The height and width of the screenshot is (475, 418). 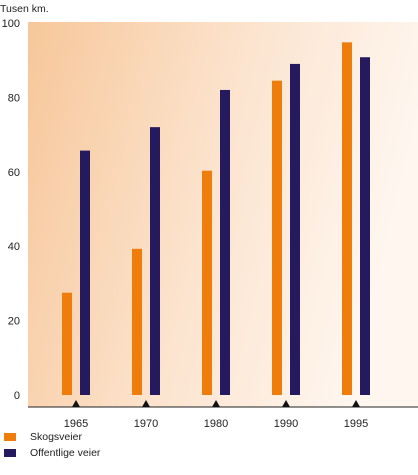 What do you see at coordinates (286, 424) in the screenshot?
I see `x-tick-label: 1990` at bounding box center [286, 424].